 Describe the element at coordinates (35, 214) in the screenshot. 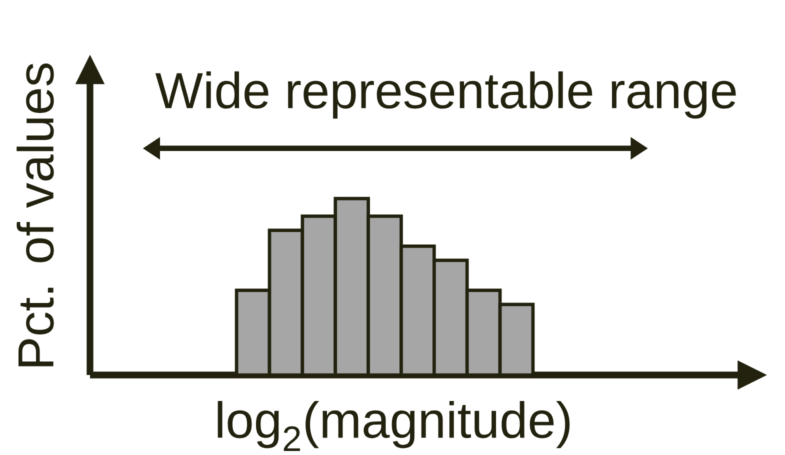

I see `y-axis-title: Pct. of values` at that location.